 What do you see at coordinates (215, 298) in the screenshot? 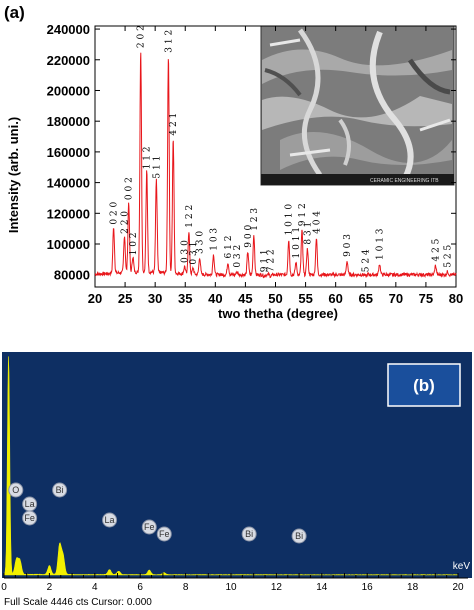
I see `x-tick-label: 40` at bounding box center [215, 298].